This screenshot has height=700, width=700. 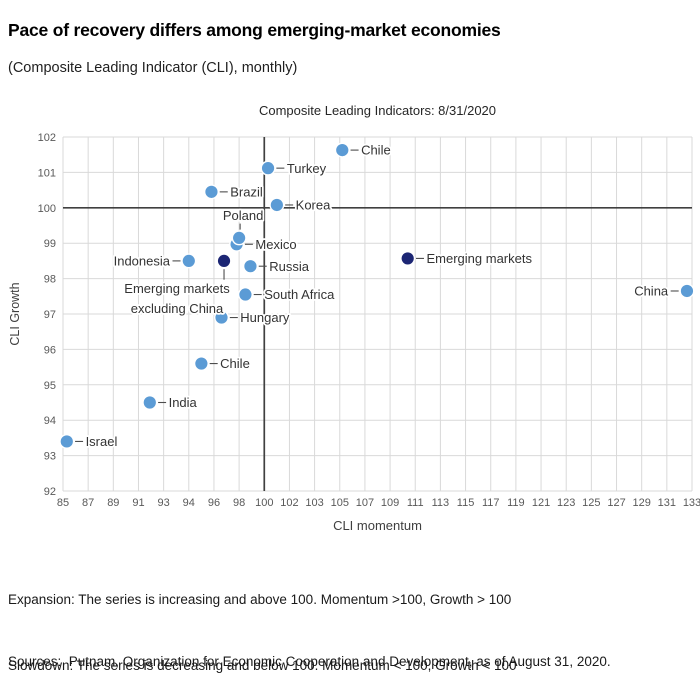 What do you see at coordinates (516, 503) in the screenshot?
I see `x-tick-label: 119` at bounding box center [516, 503].